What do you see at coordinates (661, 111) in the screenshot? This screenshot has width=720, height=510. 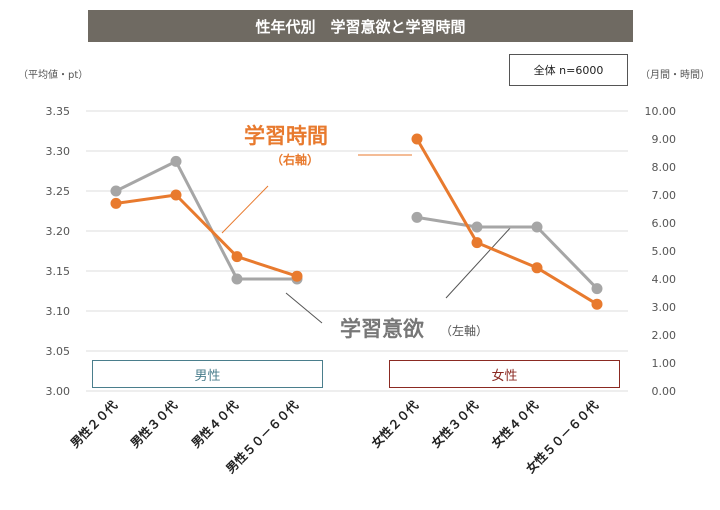 I see `right-tick-label: 10.00` at bounding box center [661, 111].